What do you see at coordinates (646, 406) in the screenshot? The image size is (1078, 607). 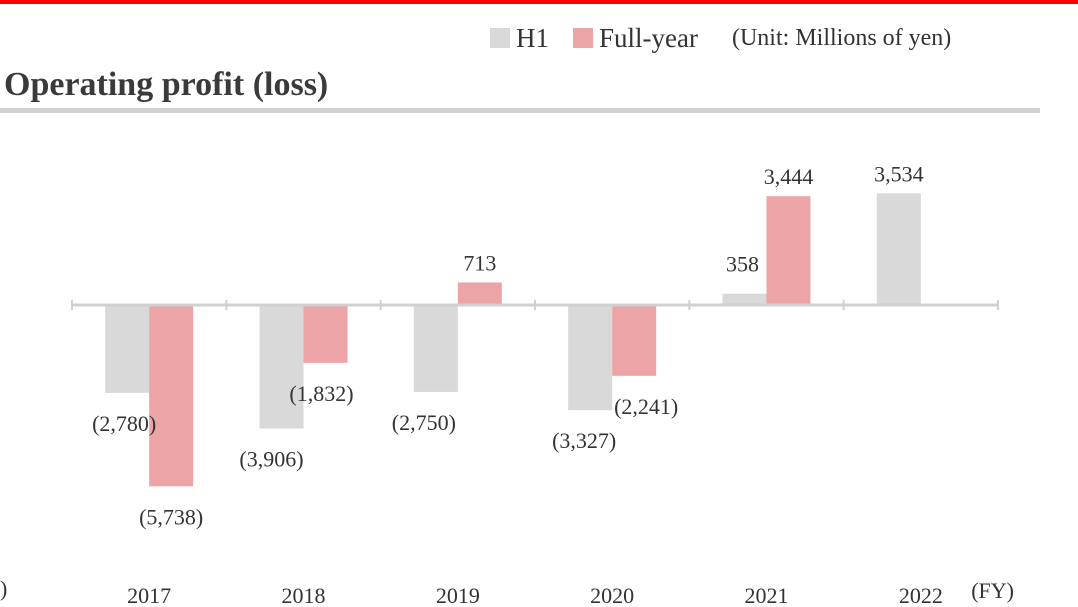 I see `data-label-full-year-2020: (2,241)` at bounding box center [646, 406].